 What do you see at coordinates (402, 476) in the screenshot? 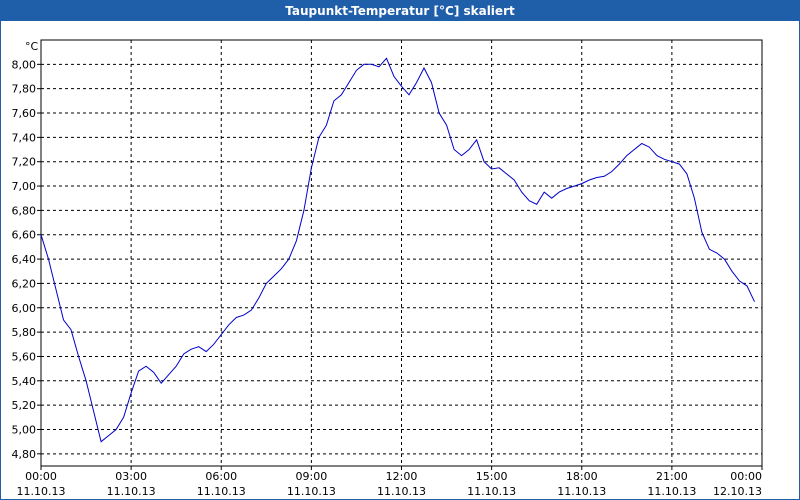
I see `x-tick-time-label: 12:00` at bounding box center [402, 476].